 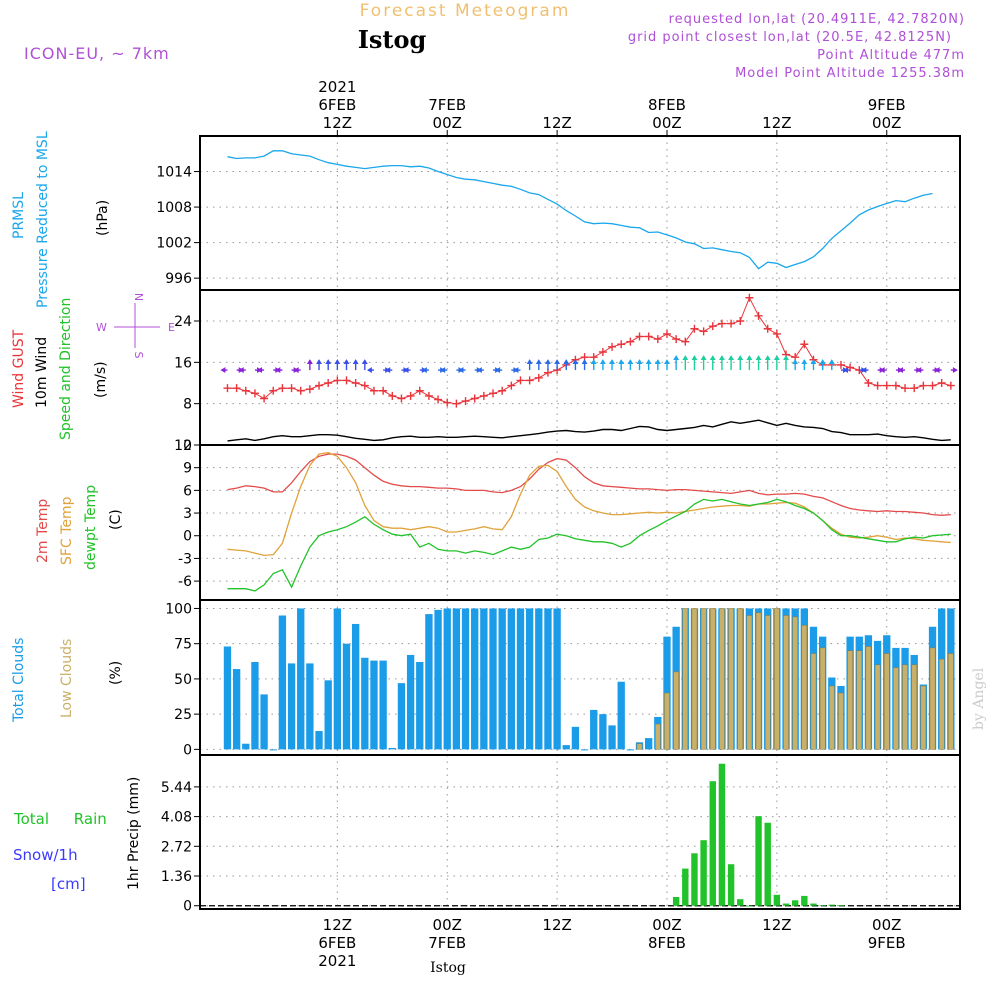 I want to click on top-time-label: 9FEB, so click(x=887, y=105).